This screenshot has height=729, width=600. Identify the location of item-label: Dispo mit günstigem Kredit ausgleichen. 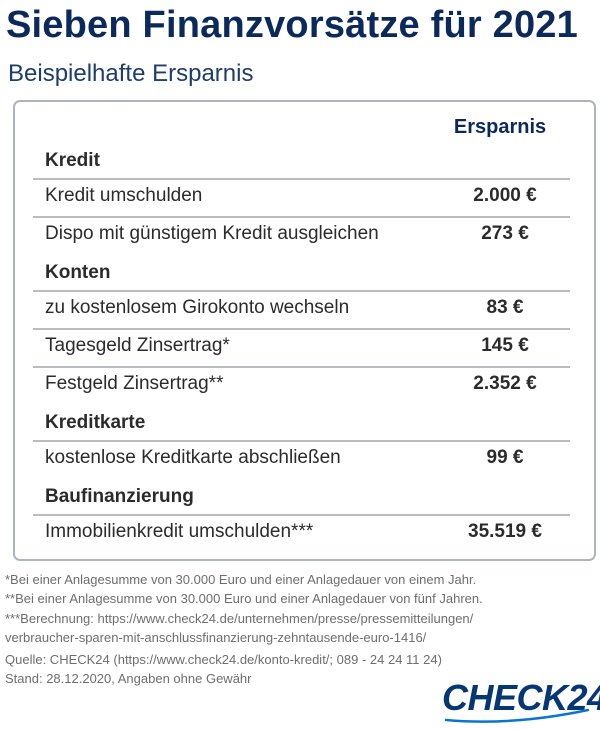
(212, 233).